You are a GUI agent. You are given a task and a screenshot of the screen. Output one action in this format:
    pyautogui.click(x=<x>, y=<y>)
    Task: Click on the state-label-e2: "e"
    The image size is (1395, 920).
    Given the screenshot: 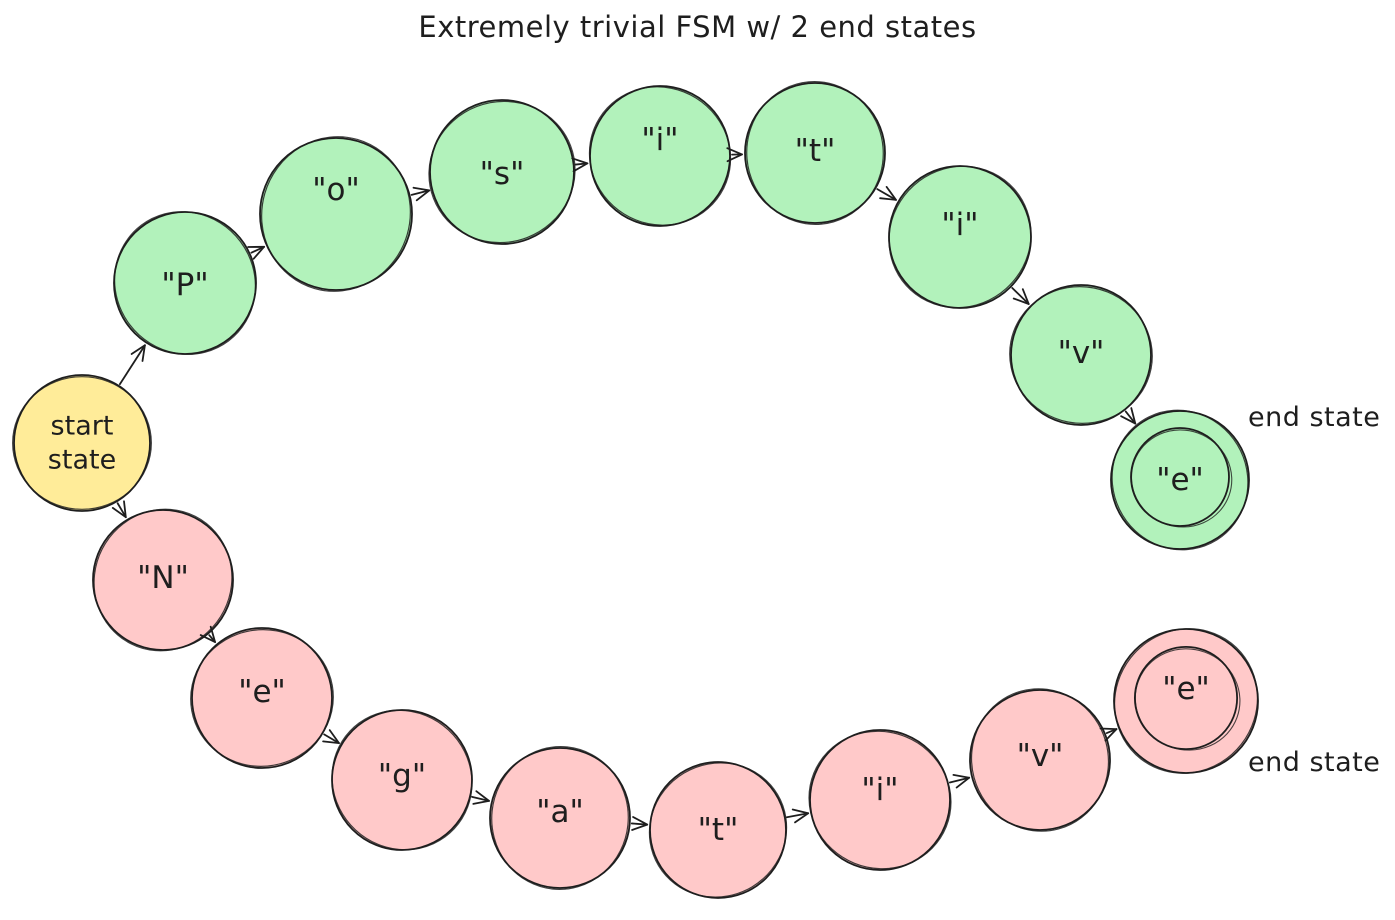 What is the action you would take?
    pyautogui.click(x=262, y=692)
    